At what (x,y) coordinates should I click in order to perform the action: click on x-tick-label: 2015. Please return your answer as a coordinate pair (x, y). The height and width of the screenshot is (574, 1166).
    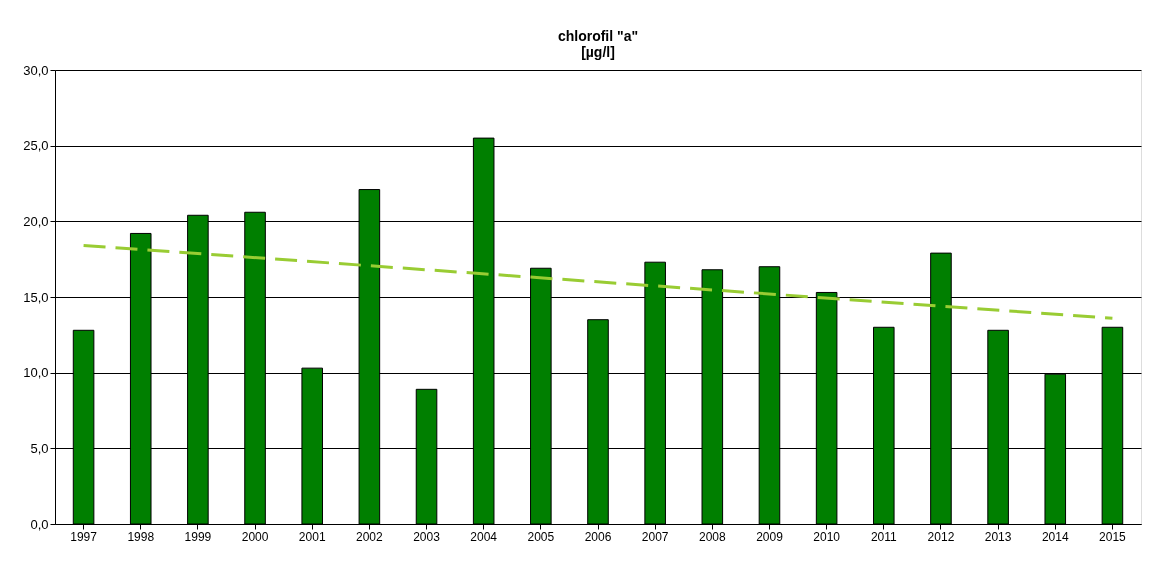
    Looking at the image, I should click on (1113, 536).